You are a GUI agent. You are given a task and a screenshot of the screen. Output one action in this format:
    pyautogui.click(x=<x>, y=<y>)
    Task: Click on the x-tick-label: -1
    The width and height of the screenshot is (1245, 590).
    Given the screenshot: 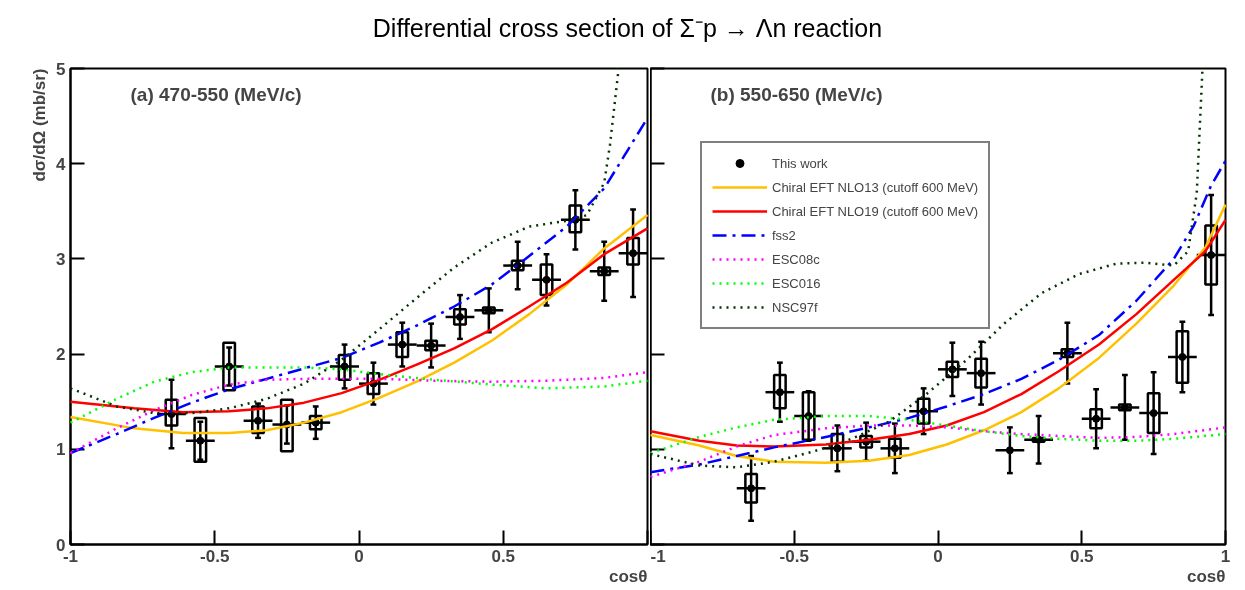 What is the action you would take?
    pyautogui.click(x=658, y=556)
    